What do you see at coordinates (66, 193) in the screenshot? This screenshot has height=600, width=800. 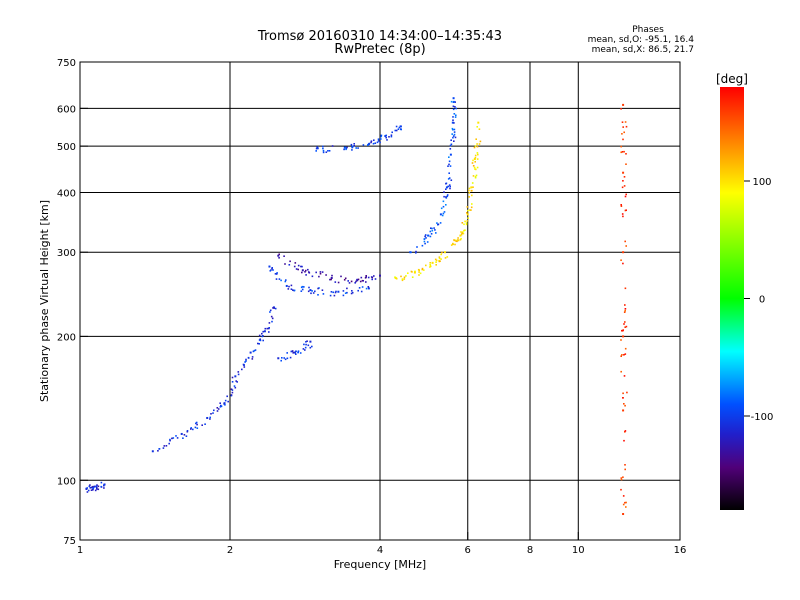 I see `y-tick-label: 400` at bounding box center [66, 193].